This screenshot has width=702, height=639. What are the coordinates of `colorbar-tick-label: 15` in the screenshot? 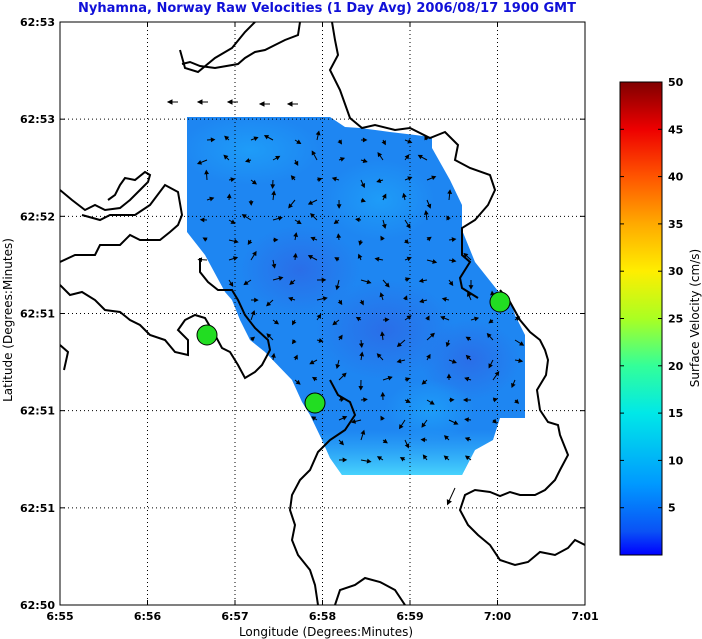 It's located at (675, 413).